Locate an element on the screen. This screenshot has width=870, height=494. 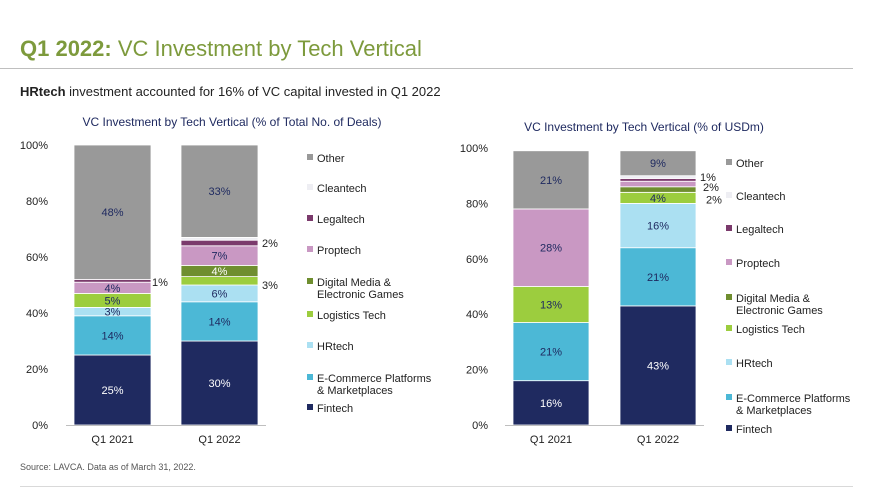
chart-2-legend-swatch-legaltech is located at coordinates (729, 228).